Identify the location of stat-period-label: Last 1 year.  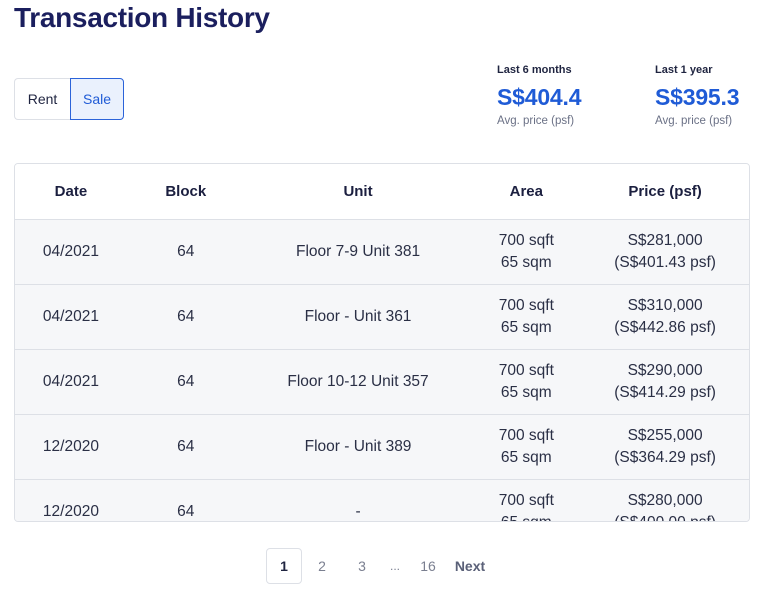
(684, 70).